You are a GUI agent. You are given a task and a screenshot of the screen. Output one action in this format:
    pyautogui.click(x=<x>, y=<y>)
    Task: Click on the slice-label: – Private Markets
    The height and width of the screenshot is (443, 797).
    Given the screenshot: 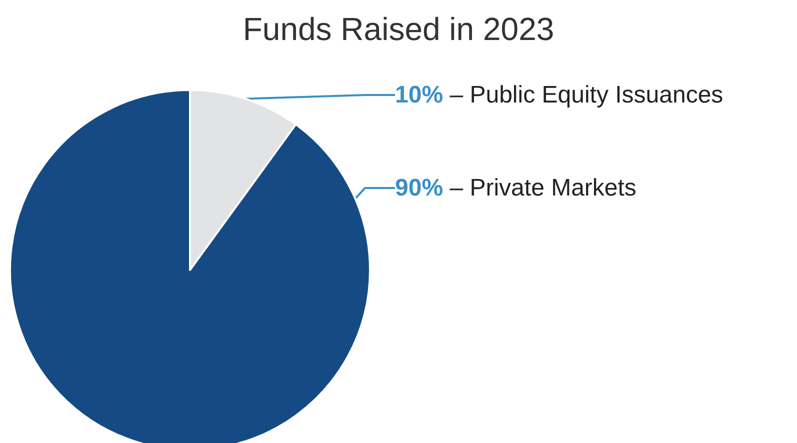 What is the action you would take?
    pyautogui.click(x=539, y=188)
    